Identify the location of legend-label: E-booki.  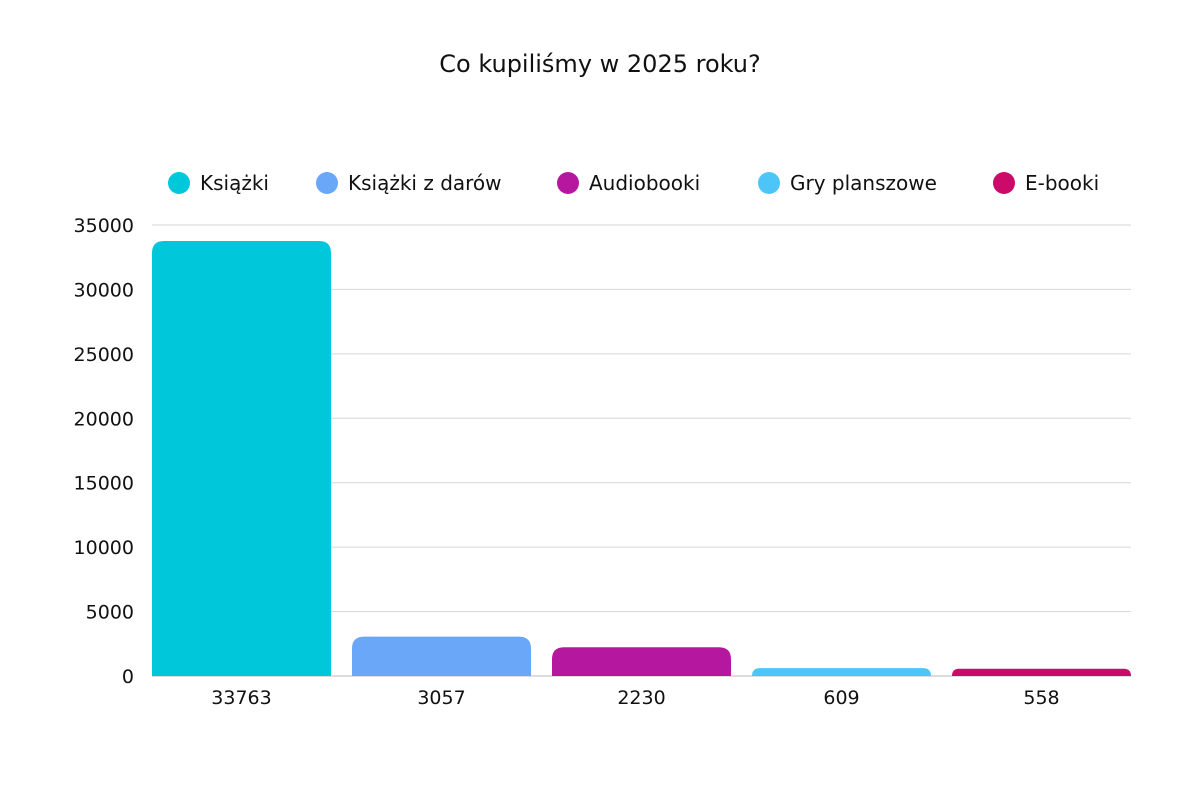
(1062, 183).